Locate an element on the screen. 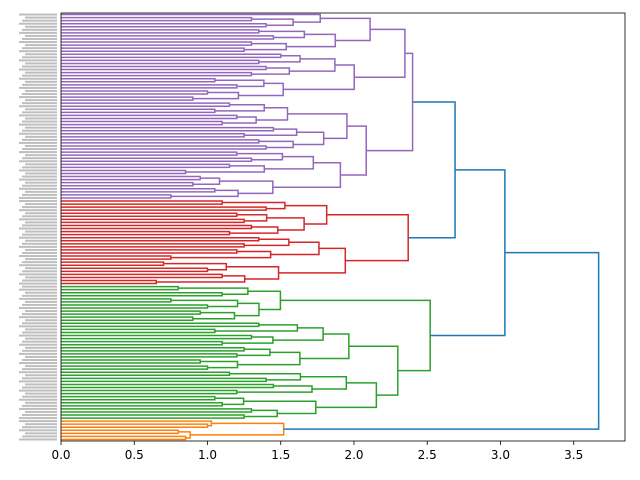  x-tick-label: 2.5 is located at coordinates (427, 455).